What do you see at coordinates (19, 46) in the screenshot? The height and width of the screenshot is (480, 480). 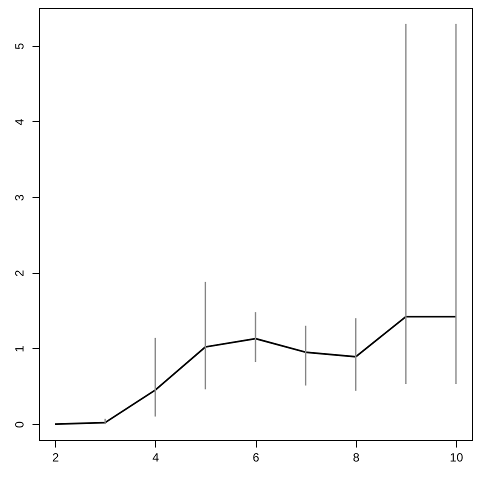 I see `y-tick-label: 5` at bounding box center [19, 46].